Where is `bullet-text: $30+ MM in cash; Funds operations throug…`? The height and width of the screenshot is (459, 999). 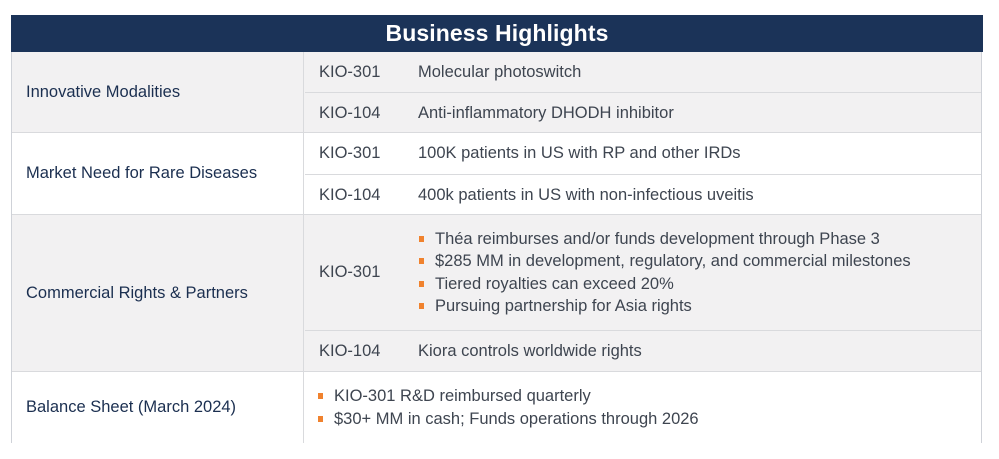 bullet-text: $30+ MM in cash; Funds operations throug… is located at coordinates (516, 418).